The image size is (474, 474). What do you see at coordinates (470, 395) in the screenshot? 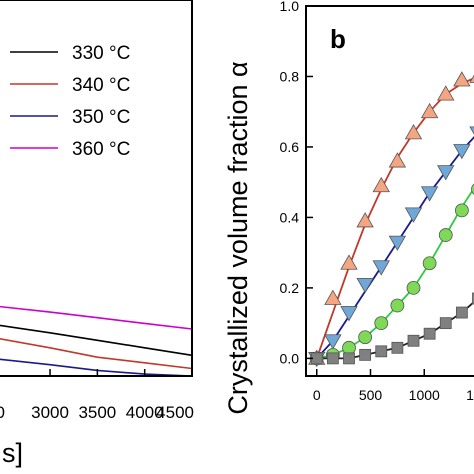
I see `right-x-tick-label: 1` at bounding box center [470, 395].